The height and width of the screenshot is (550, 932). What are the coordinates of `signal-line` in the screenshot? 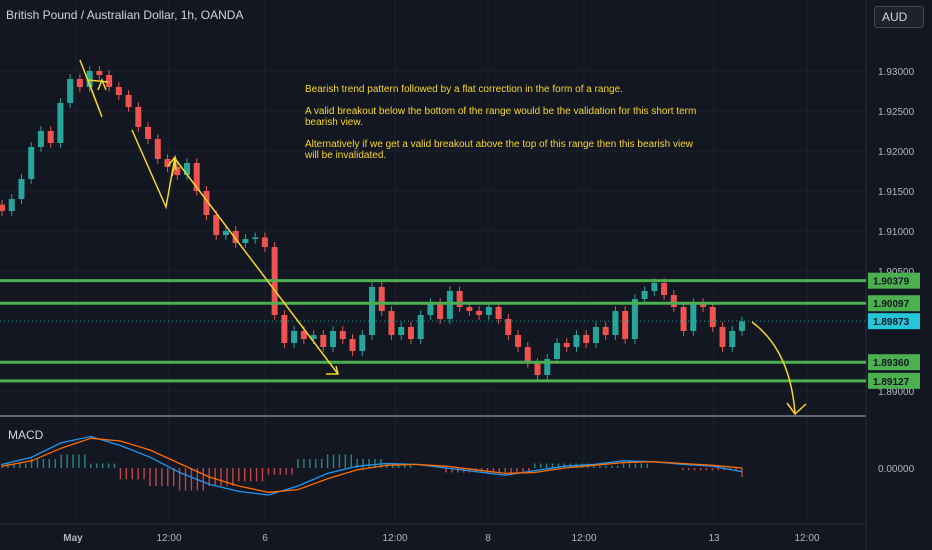 It's located at (372, 465).